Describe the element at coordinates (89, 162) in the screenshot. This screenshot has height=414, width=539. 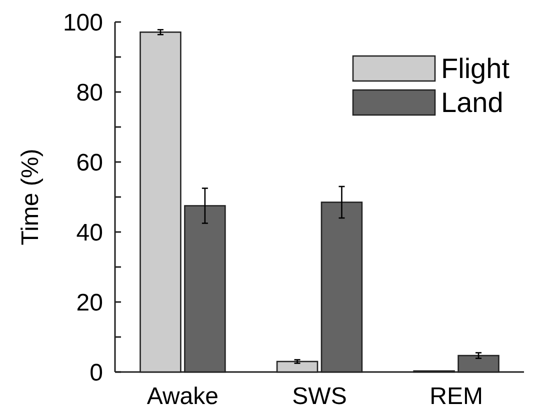
I see `y-tick-label: 60` at that location.